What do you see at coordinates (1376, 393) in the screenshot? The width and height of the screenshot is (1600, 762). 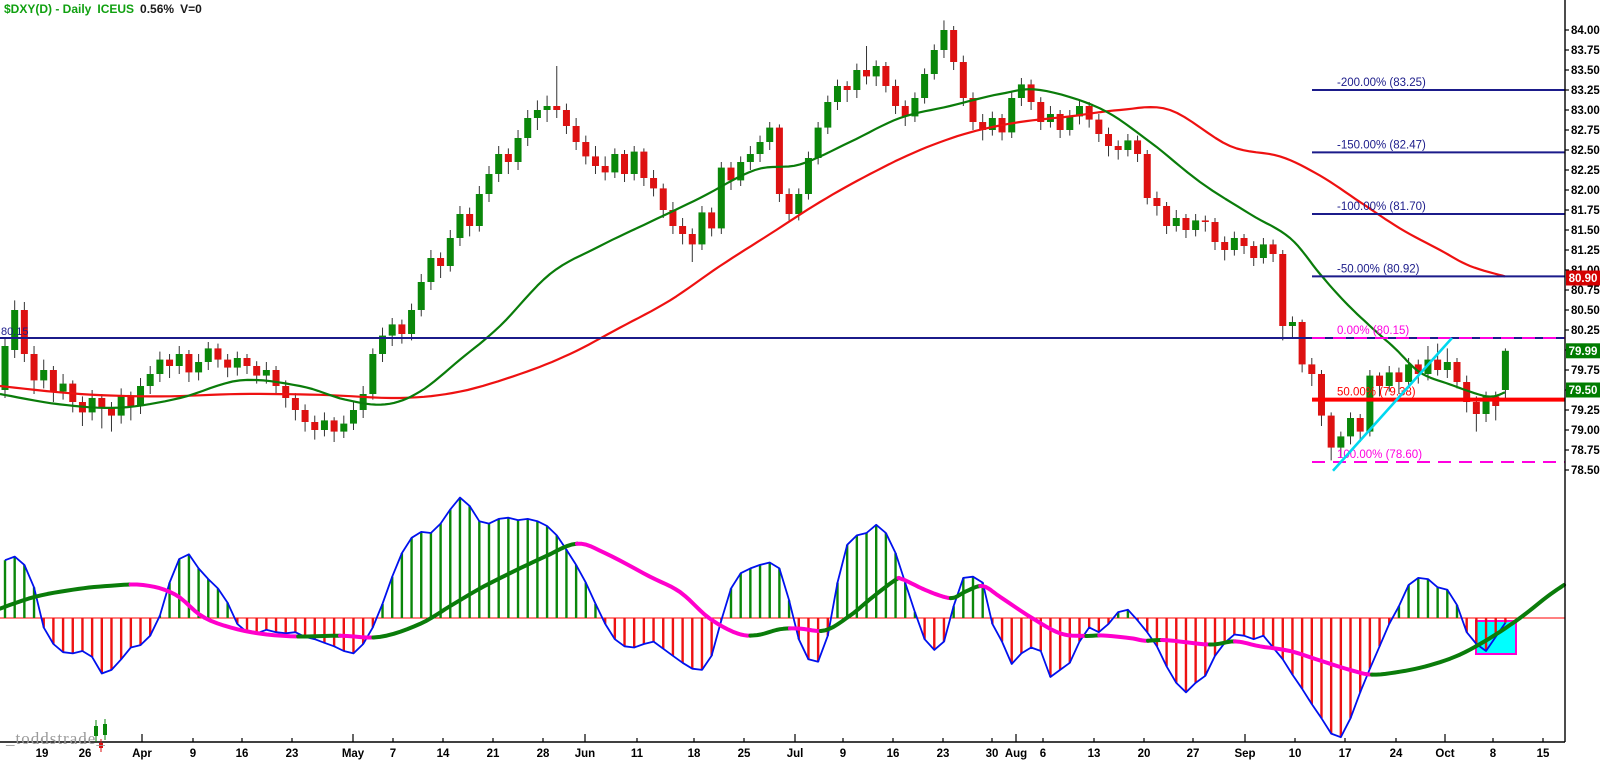 I see `fib-level-label: 50.00% (79.38)` at bounding box center [1376, 393].